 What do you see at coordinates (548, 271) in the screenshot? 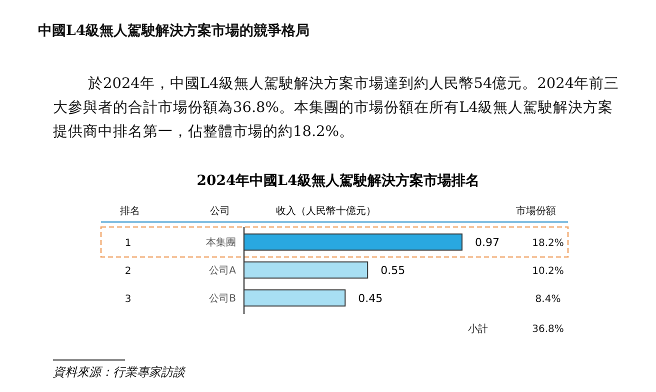
I see `text: 10.2%` at bounding box center [548, 271].